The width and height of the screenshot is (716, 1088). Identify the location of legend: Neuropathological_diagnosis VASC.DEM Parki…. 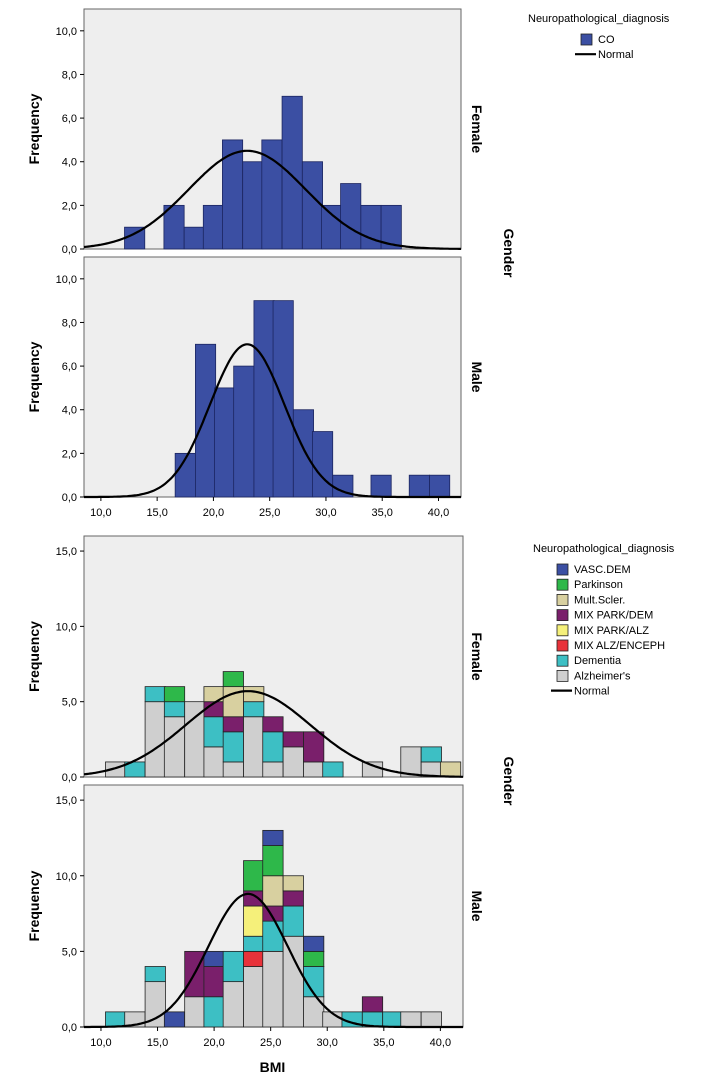
(604, 620).